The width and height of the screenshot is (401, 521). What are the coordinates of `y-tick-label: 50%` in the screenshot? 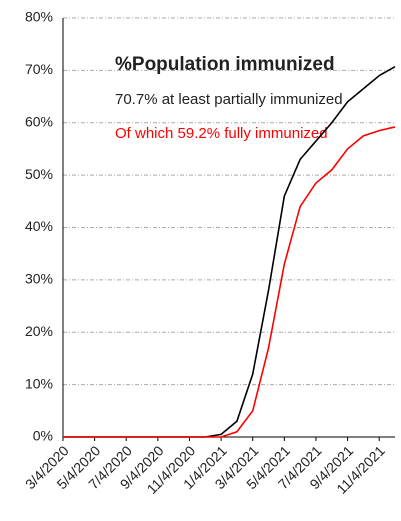 It's located at (39, 174).